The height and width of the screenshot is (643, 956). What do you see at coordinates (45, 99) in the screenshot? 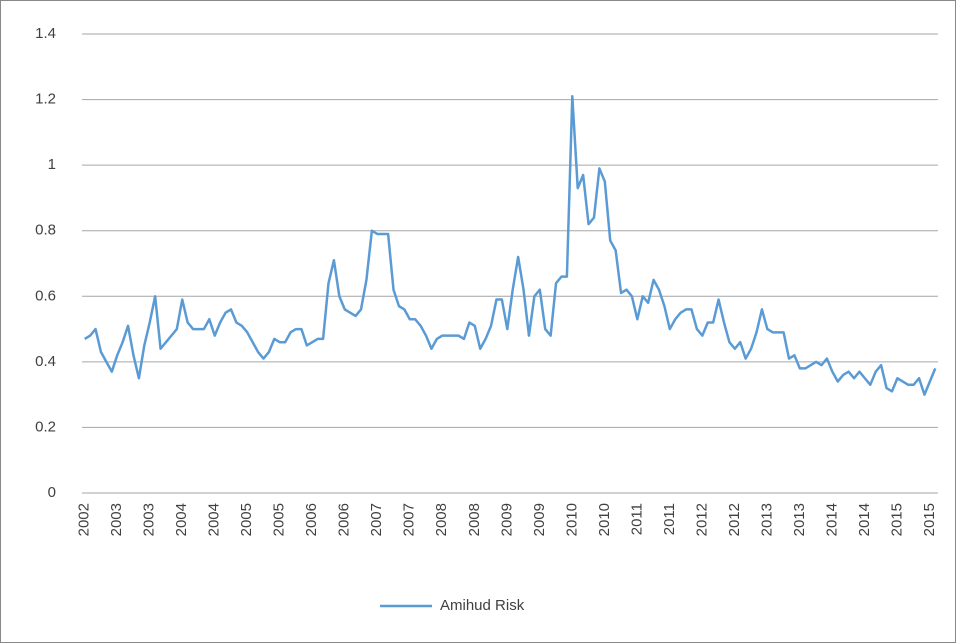
I see `y-tick-label: 1.2` at bounding box center [45, 99].